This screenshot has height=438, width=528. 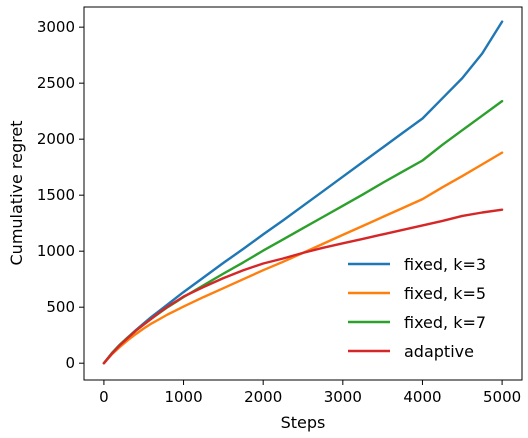 What do you see at coordinates (422, 397) in the screenshot?
I see `x-tick-label: 4000` at bounding box center [422, 397].